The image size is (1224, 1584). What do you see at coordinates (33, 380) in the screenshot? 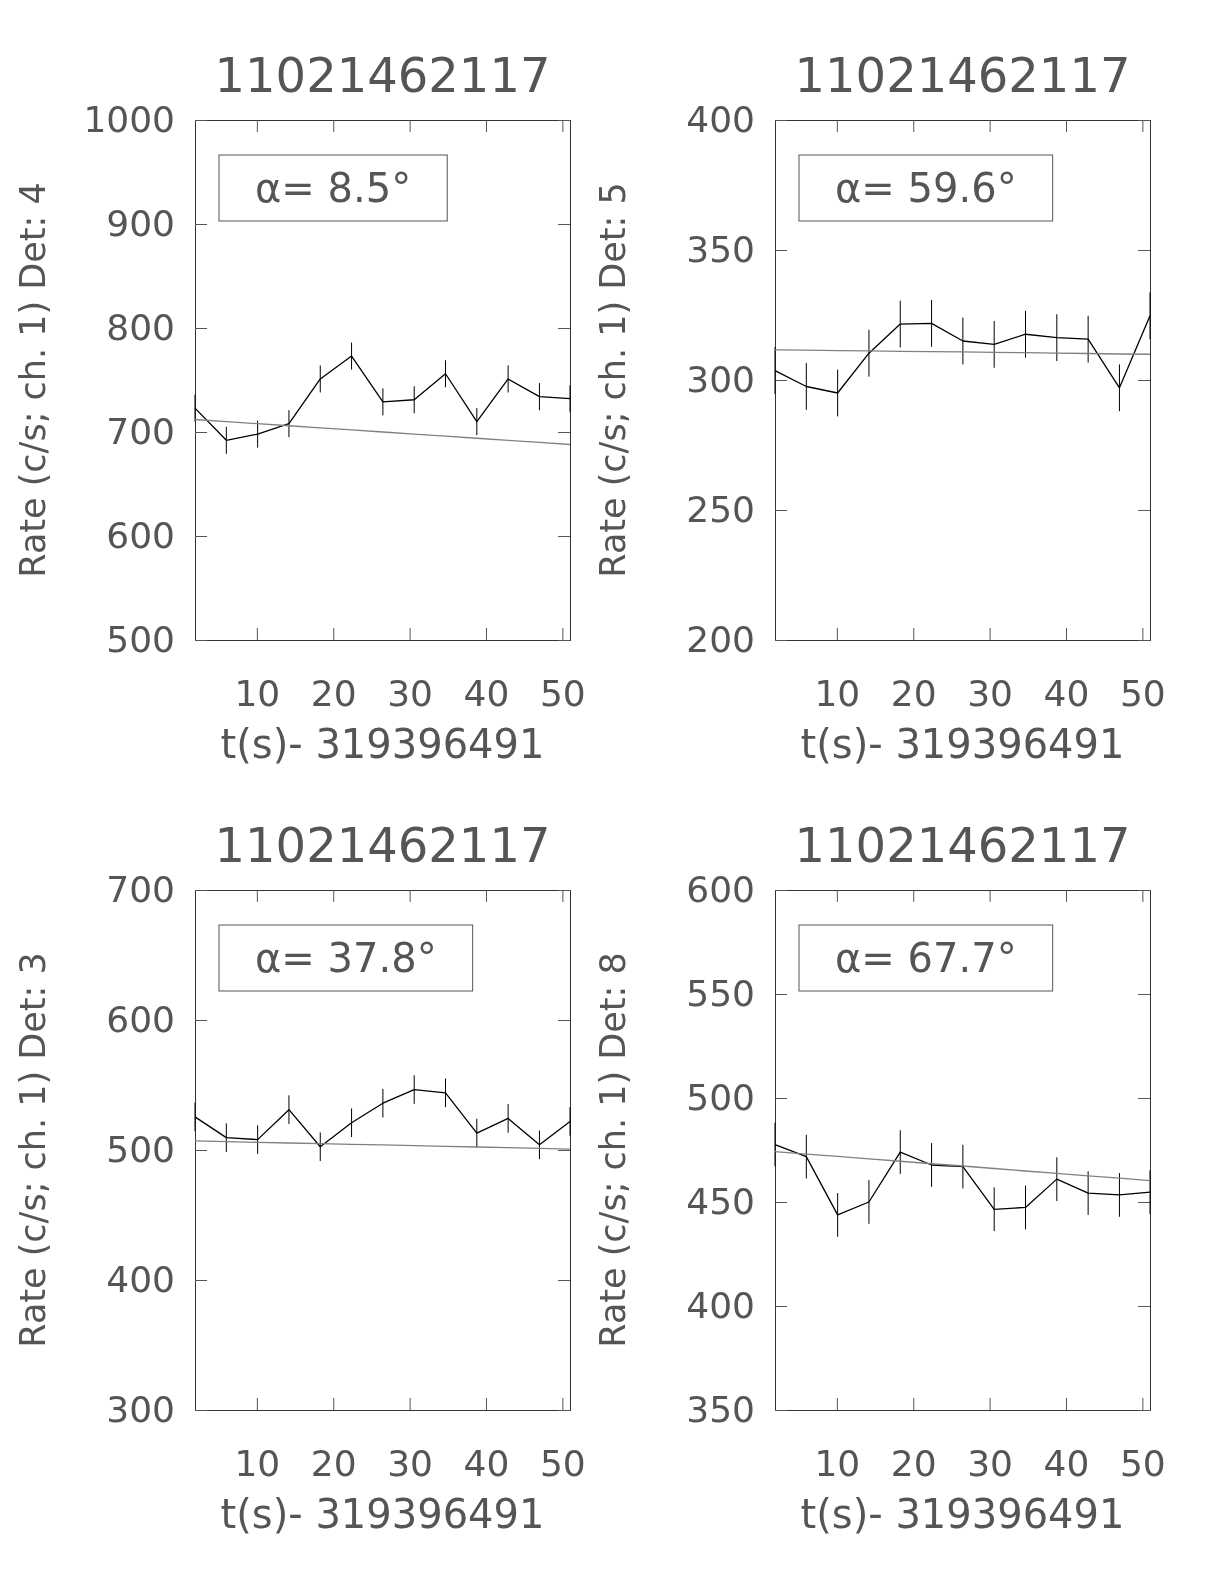
I see `y-axis-title: Rate (c/s; ch. 1) Det: 4` at bounding box center [33, 380].